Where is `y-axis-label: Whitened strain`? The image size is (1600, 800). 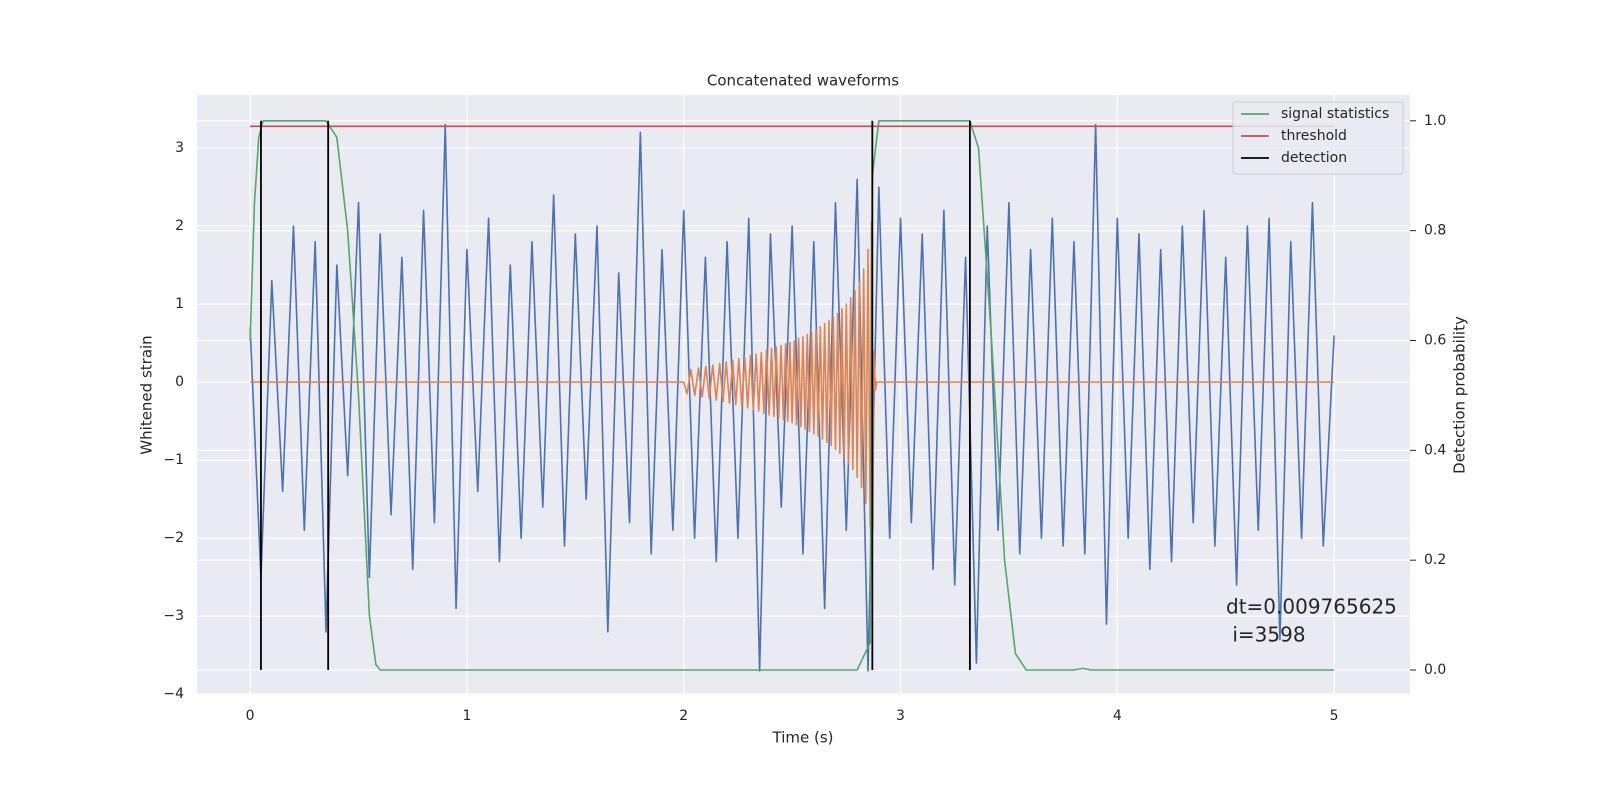
y-axis-label: Whitened strain is located at coordinates (147, 394).